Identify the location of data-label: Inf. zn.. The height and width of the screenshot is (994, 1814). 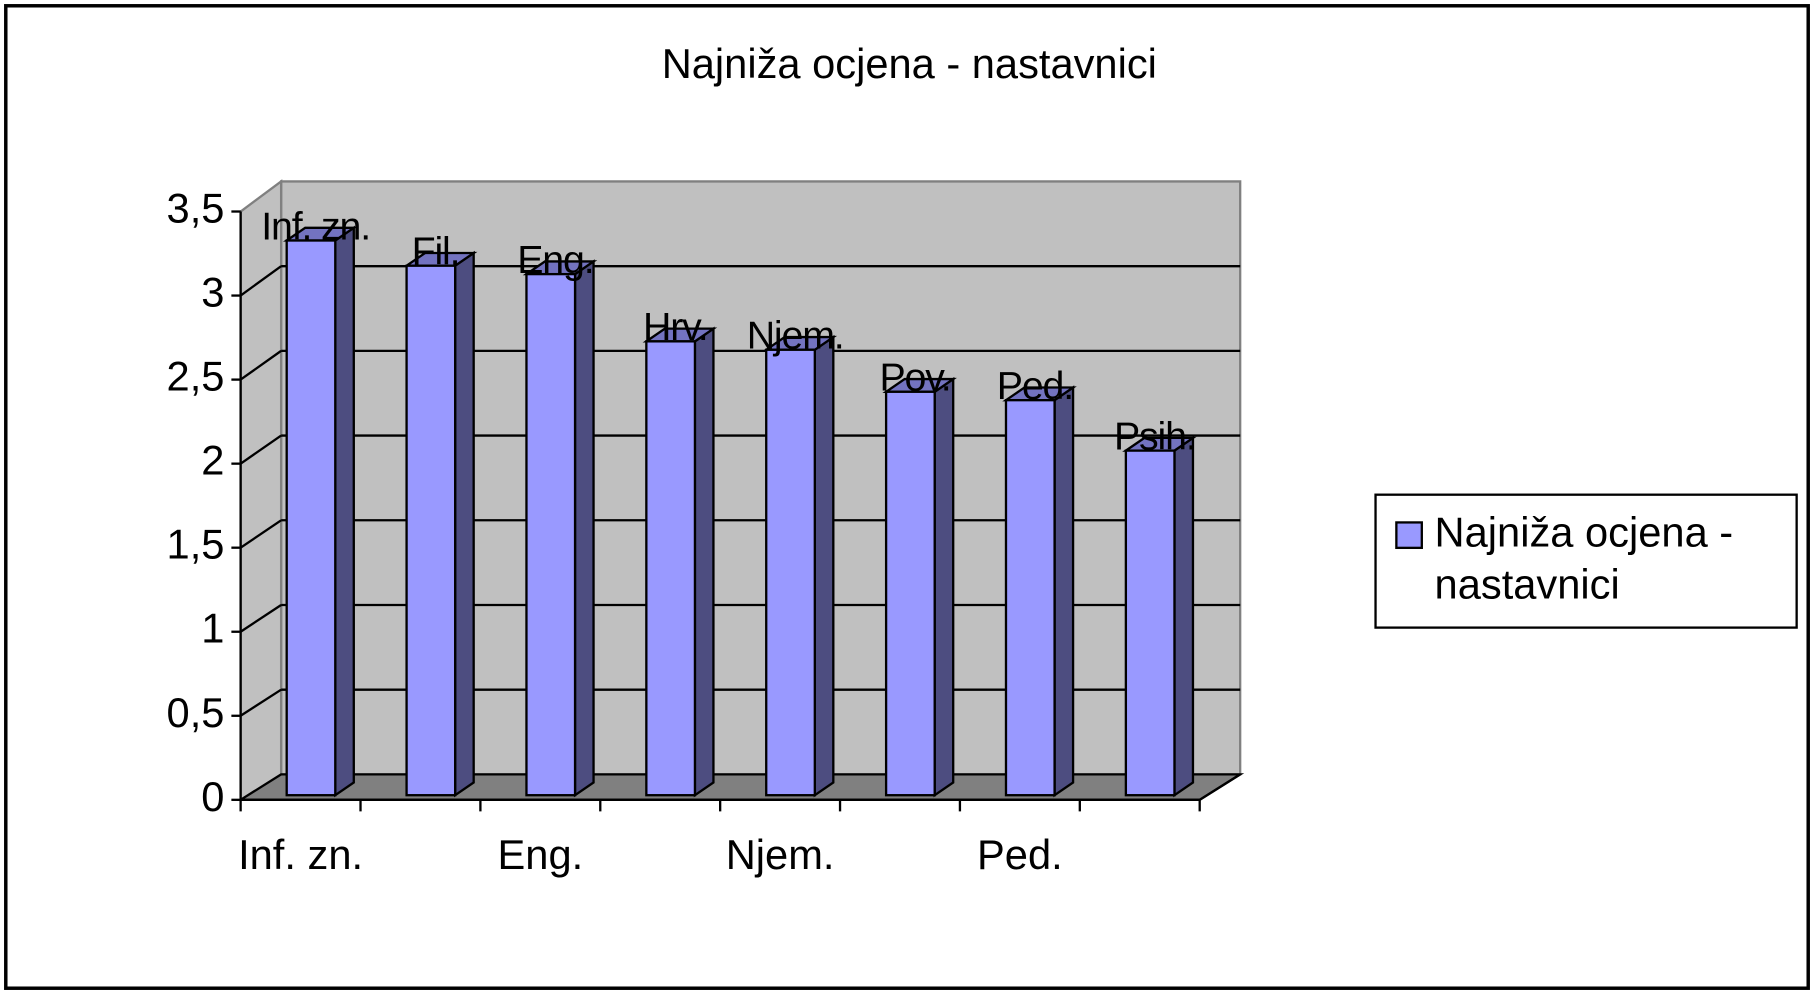
(315, 226).